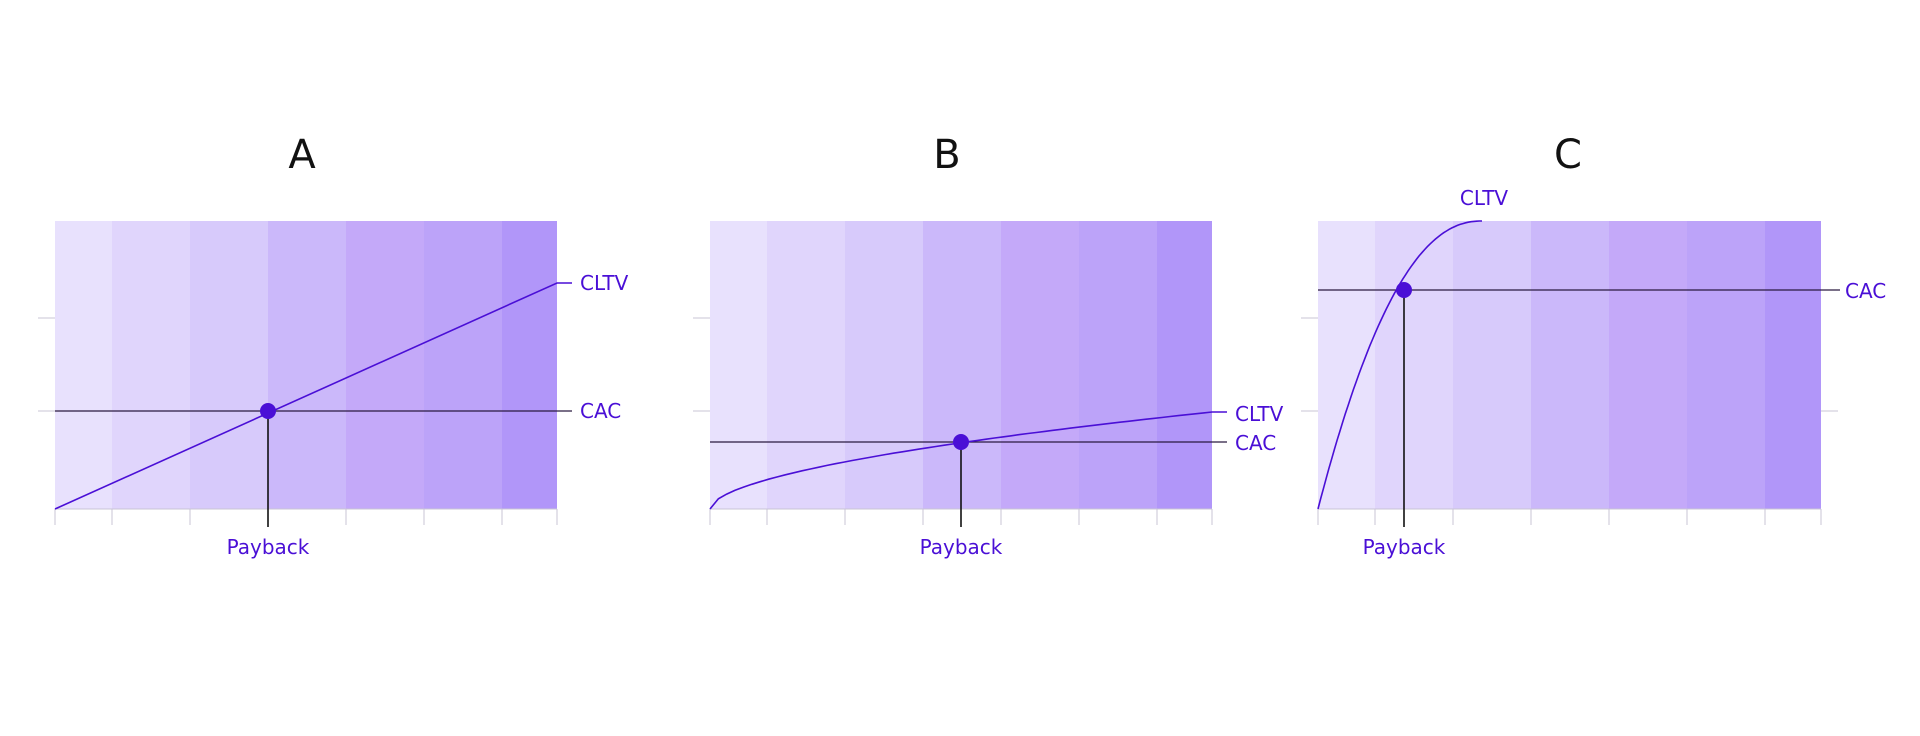 The image size is (1920, 736). What do you see at coordinates (946, 155) in the screenshot?
I see `chart-title: B` at bounding box center [946, 155].